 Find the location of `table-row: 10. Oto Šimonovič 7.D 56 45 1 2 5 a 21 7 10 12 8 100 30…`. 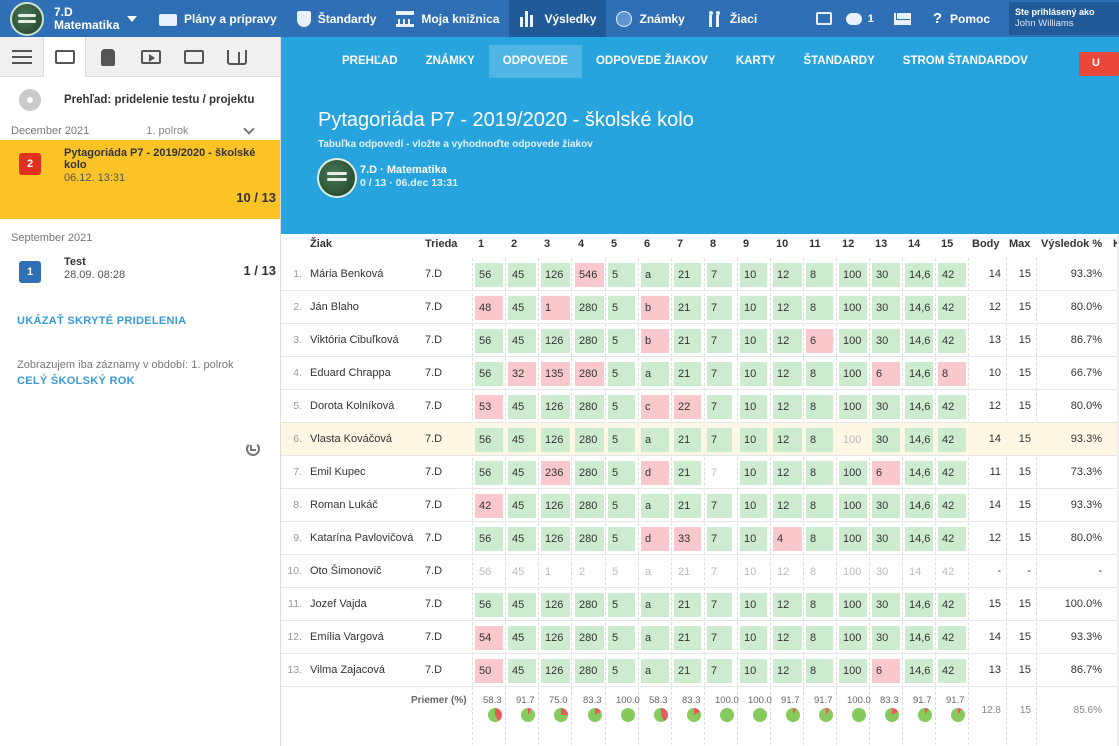

table-row: 10. Oto Šimonovič 7.D 56 45 1 2 5 a 21 7 10 12 8 100 30… is located at coordinates (700, 571).